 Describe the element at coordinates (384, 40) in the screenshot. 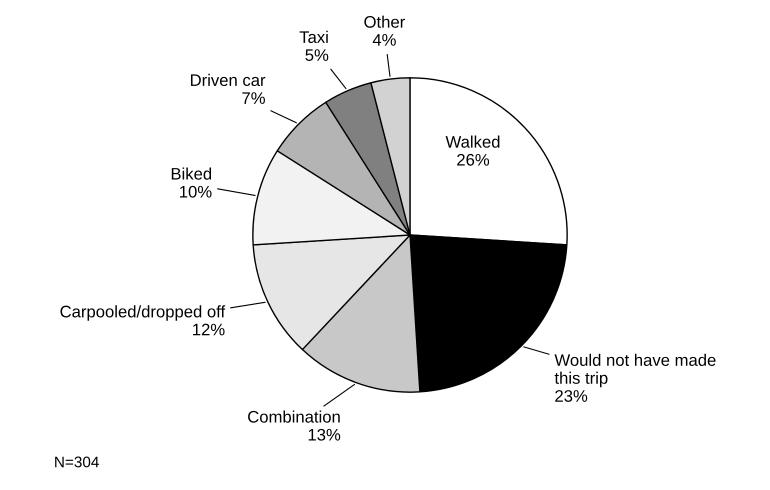

I see `data-label: 4%` at that location.